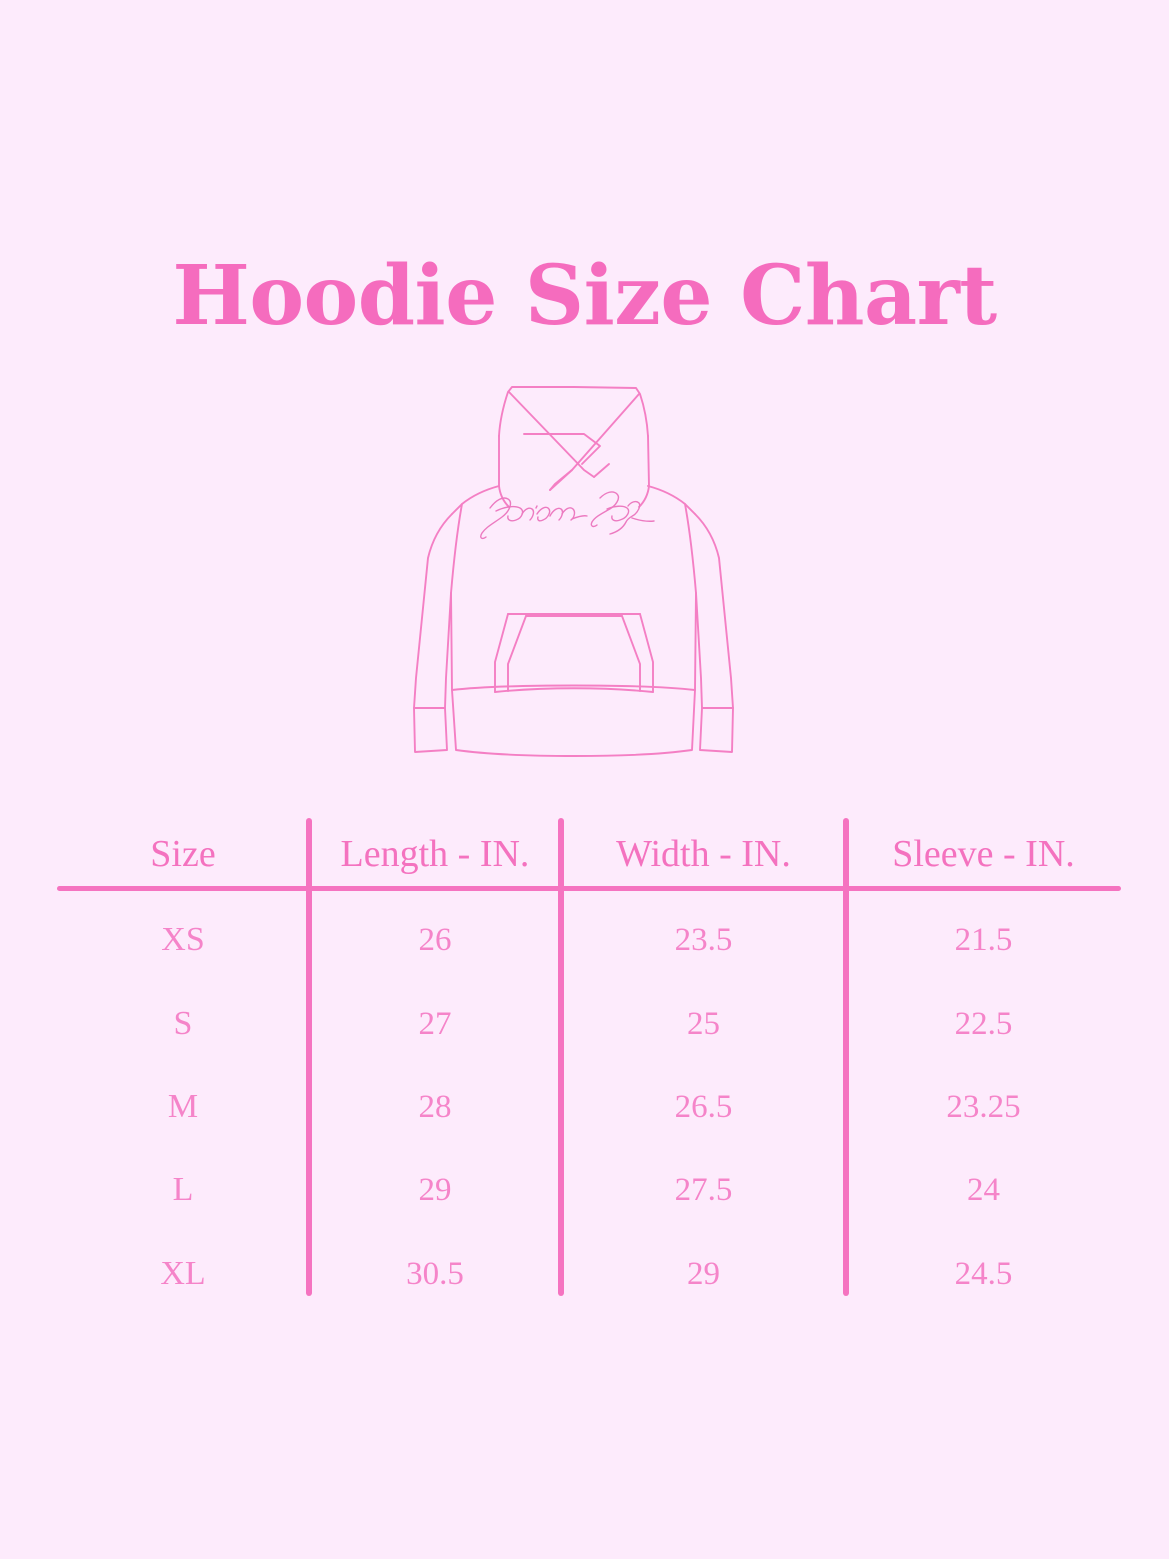 Image resolution: width=1169 pixels, height=1559 pixels. Describe the element at coordinates (584, 296) in the screenshot. I see `page-title: Hoodie Size Chart` at that location.